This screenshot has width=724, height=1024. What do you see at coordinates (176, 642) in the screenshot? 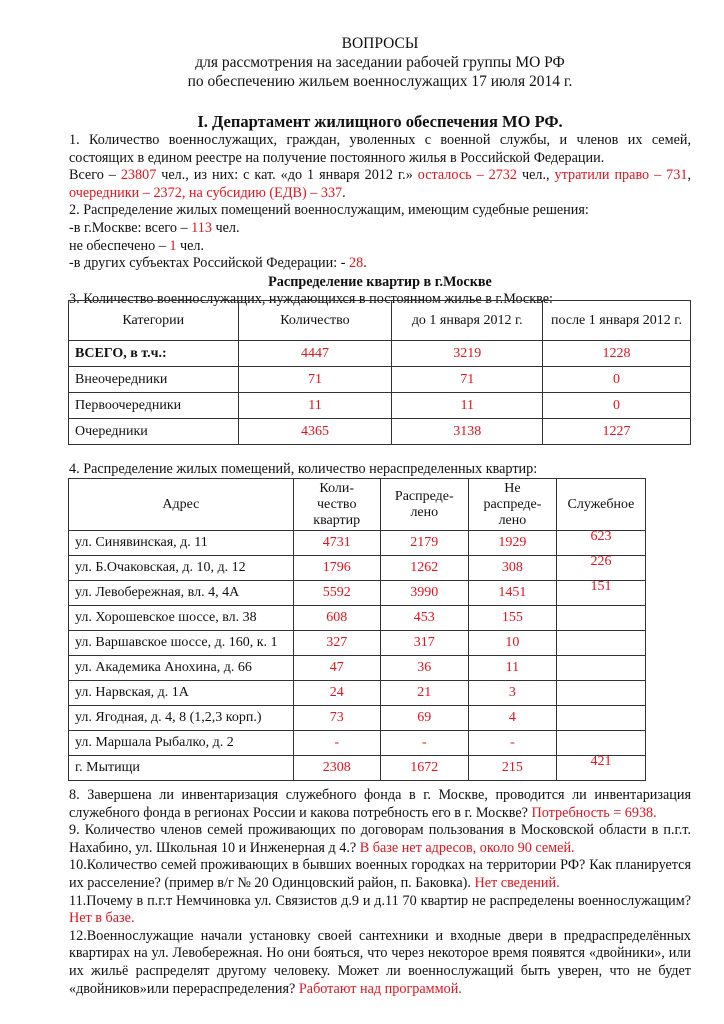
I see `address-cell-text: ул. Варшавское шоссе, д. 160, к. 1` at bounding box center [176, 642].